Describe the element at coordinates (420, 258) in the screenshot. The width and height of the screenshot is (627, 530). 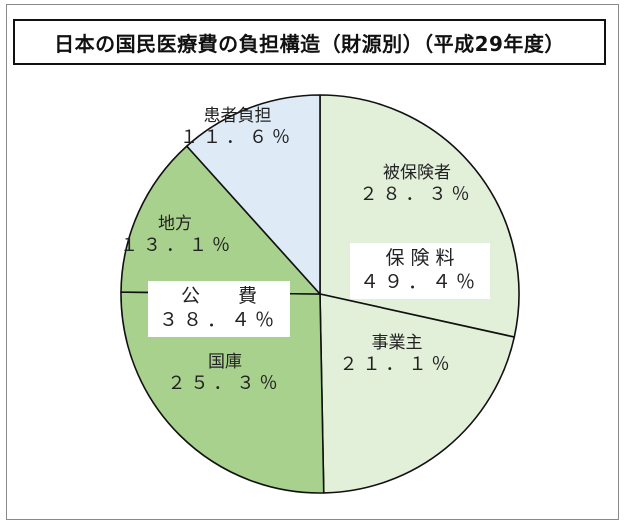
I see `group-name: 保 険 料` at that location.